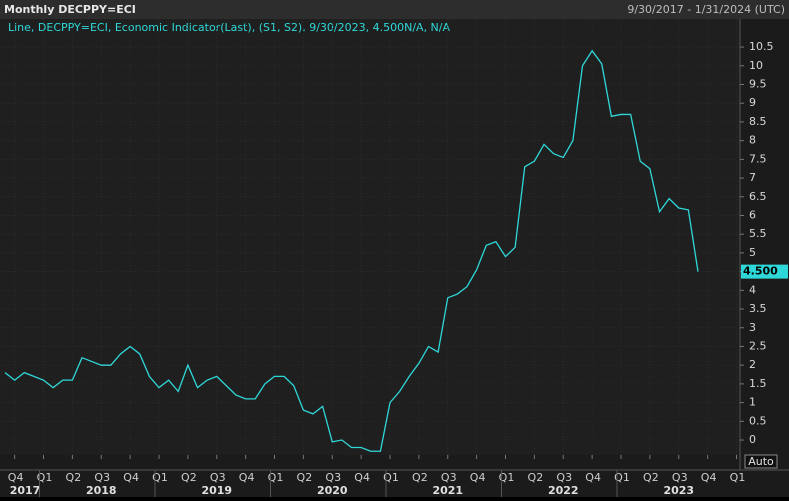 This screenshot has height=501, width=789. What do you see at coordinates (756, 65) in the screenshot?
I see `y-tick-label: 10` at bounding box center [756, 65].